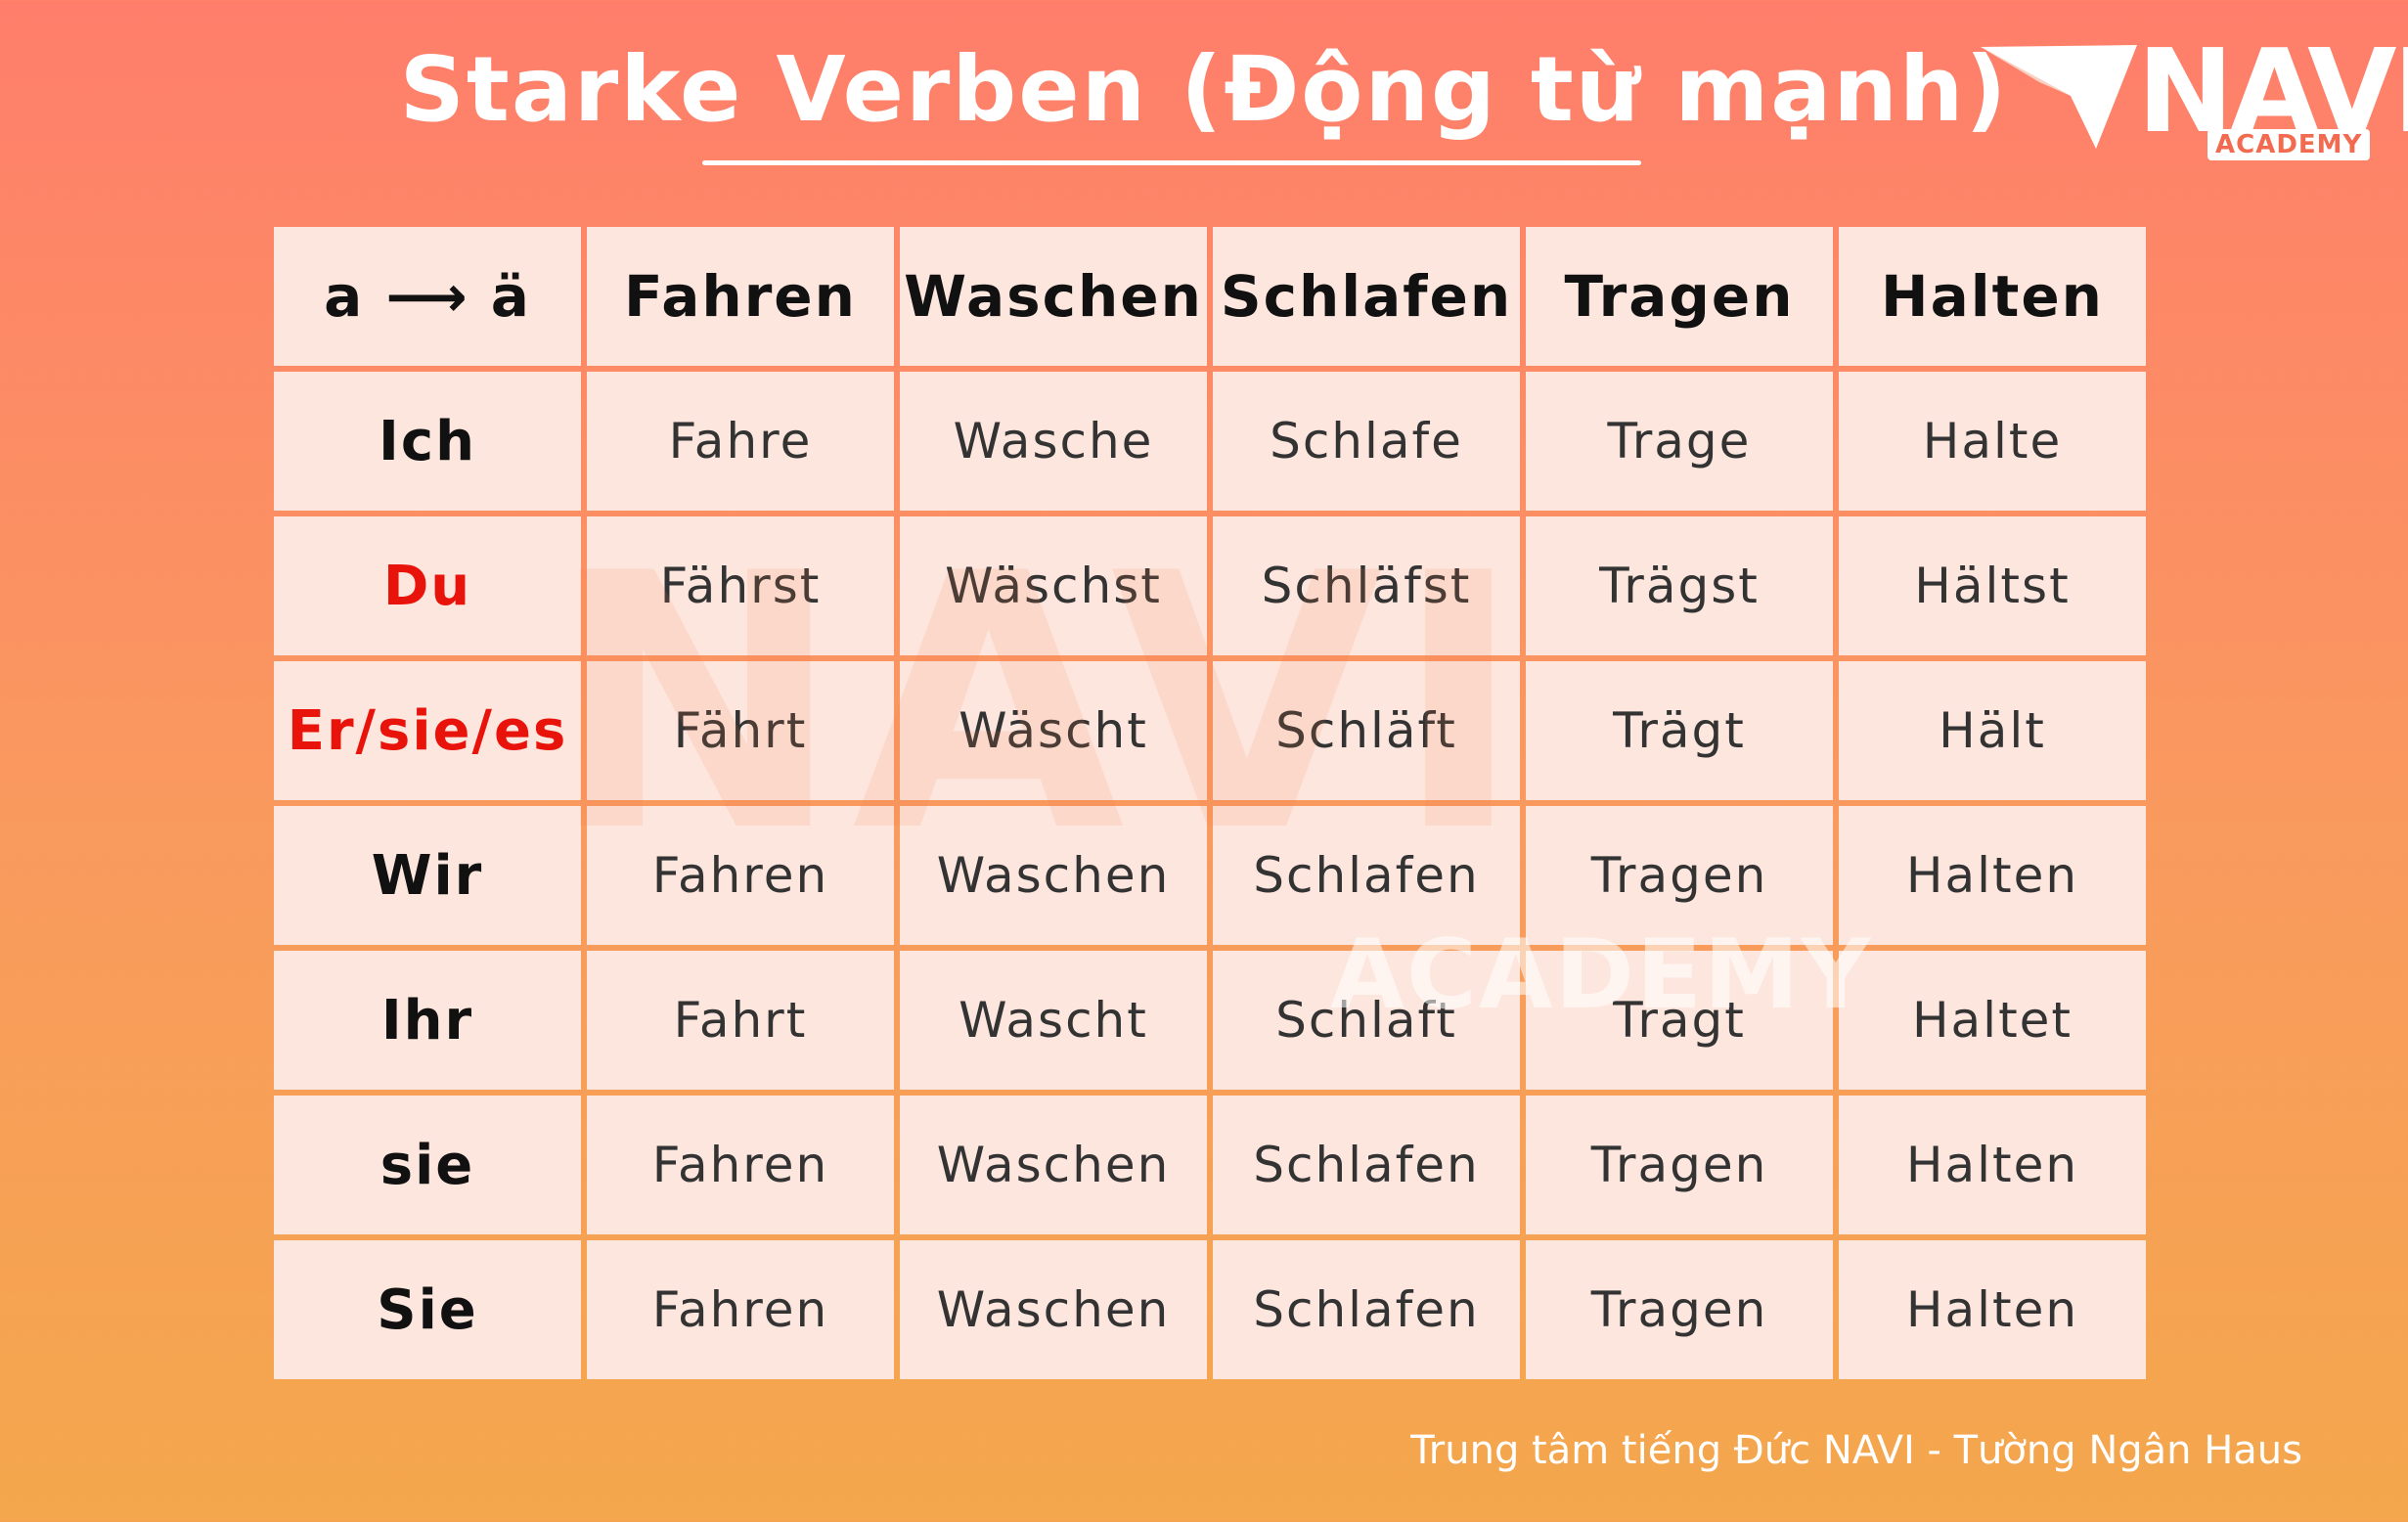  Describe the element at coordinates (427, 875) in the screenshot. I see `pronoun-cell: Wir` at that location.